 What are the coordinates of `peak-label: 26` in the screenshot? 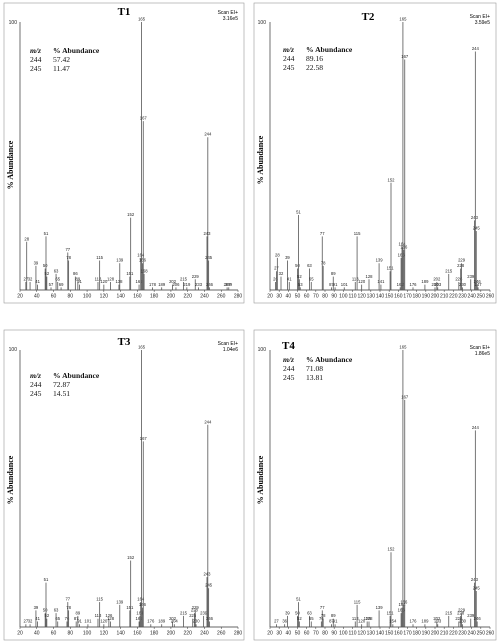 It's located at (275, 278).